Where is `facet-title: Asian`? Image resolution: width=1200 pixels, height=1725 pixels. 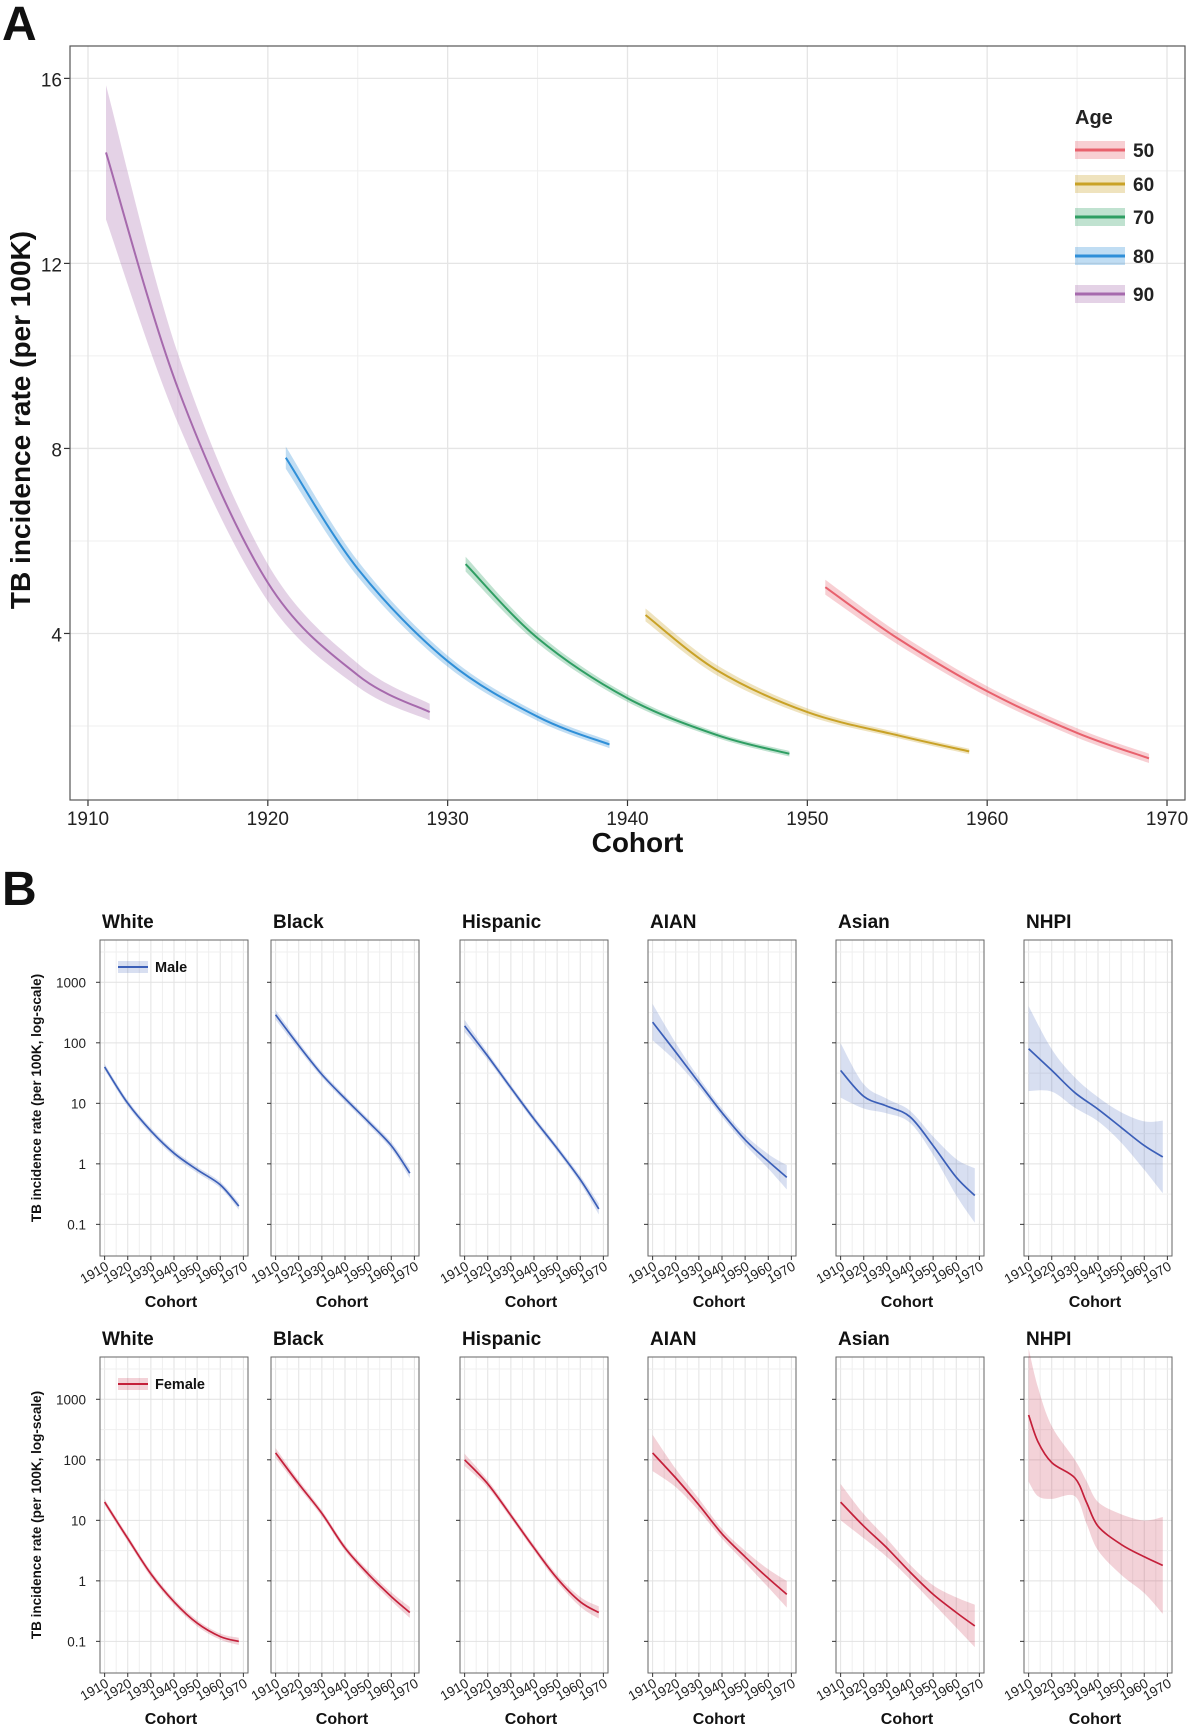
facet-title: Asian is located at coordinates (864, 1339).